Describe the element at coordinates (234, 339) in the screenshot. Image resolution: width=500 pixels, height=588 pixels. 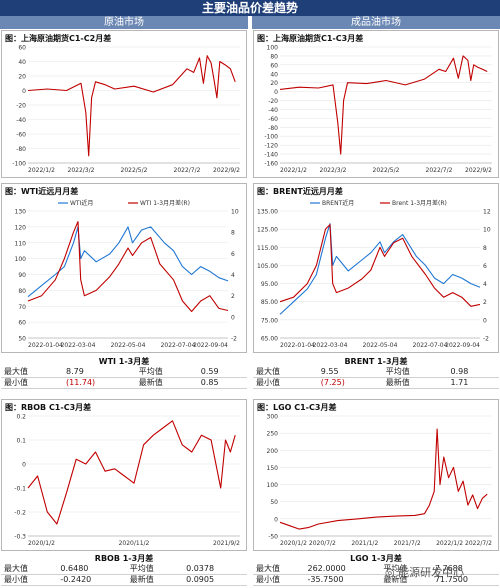
I see `y2-tick-label: -2` at that location.